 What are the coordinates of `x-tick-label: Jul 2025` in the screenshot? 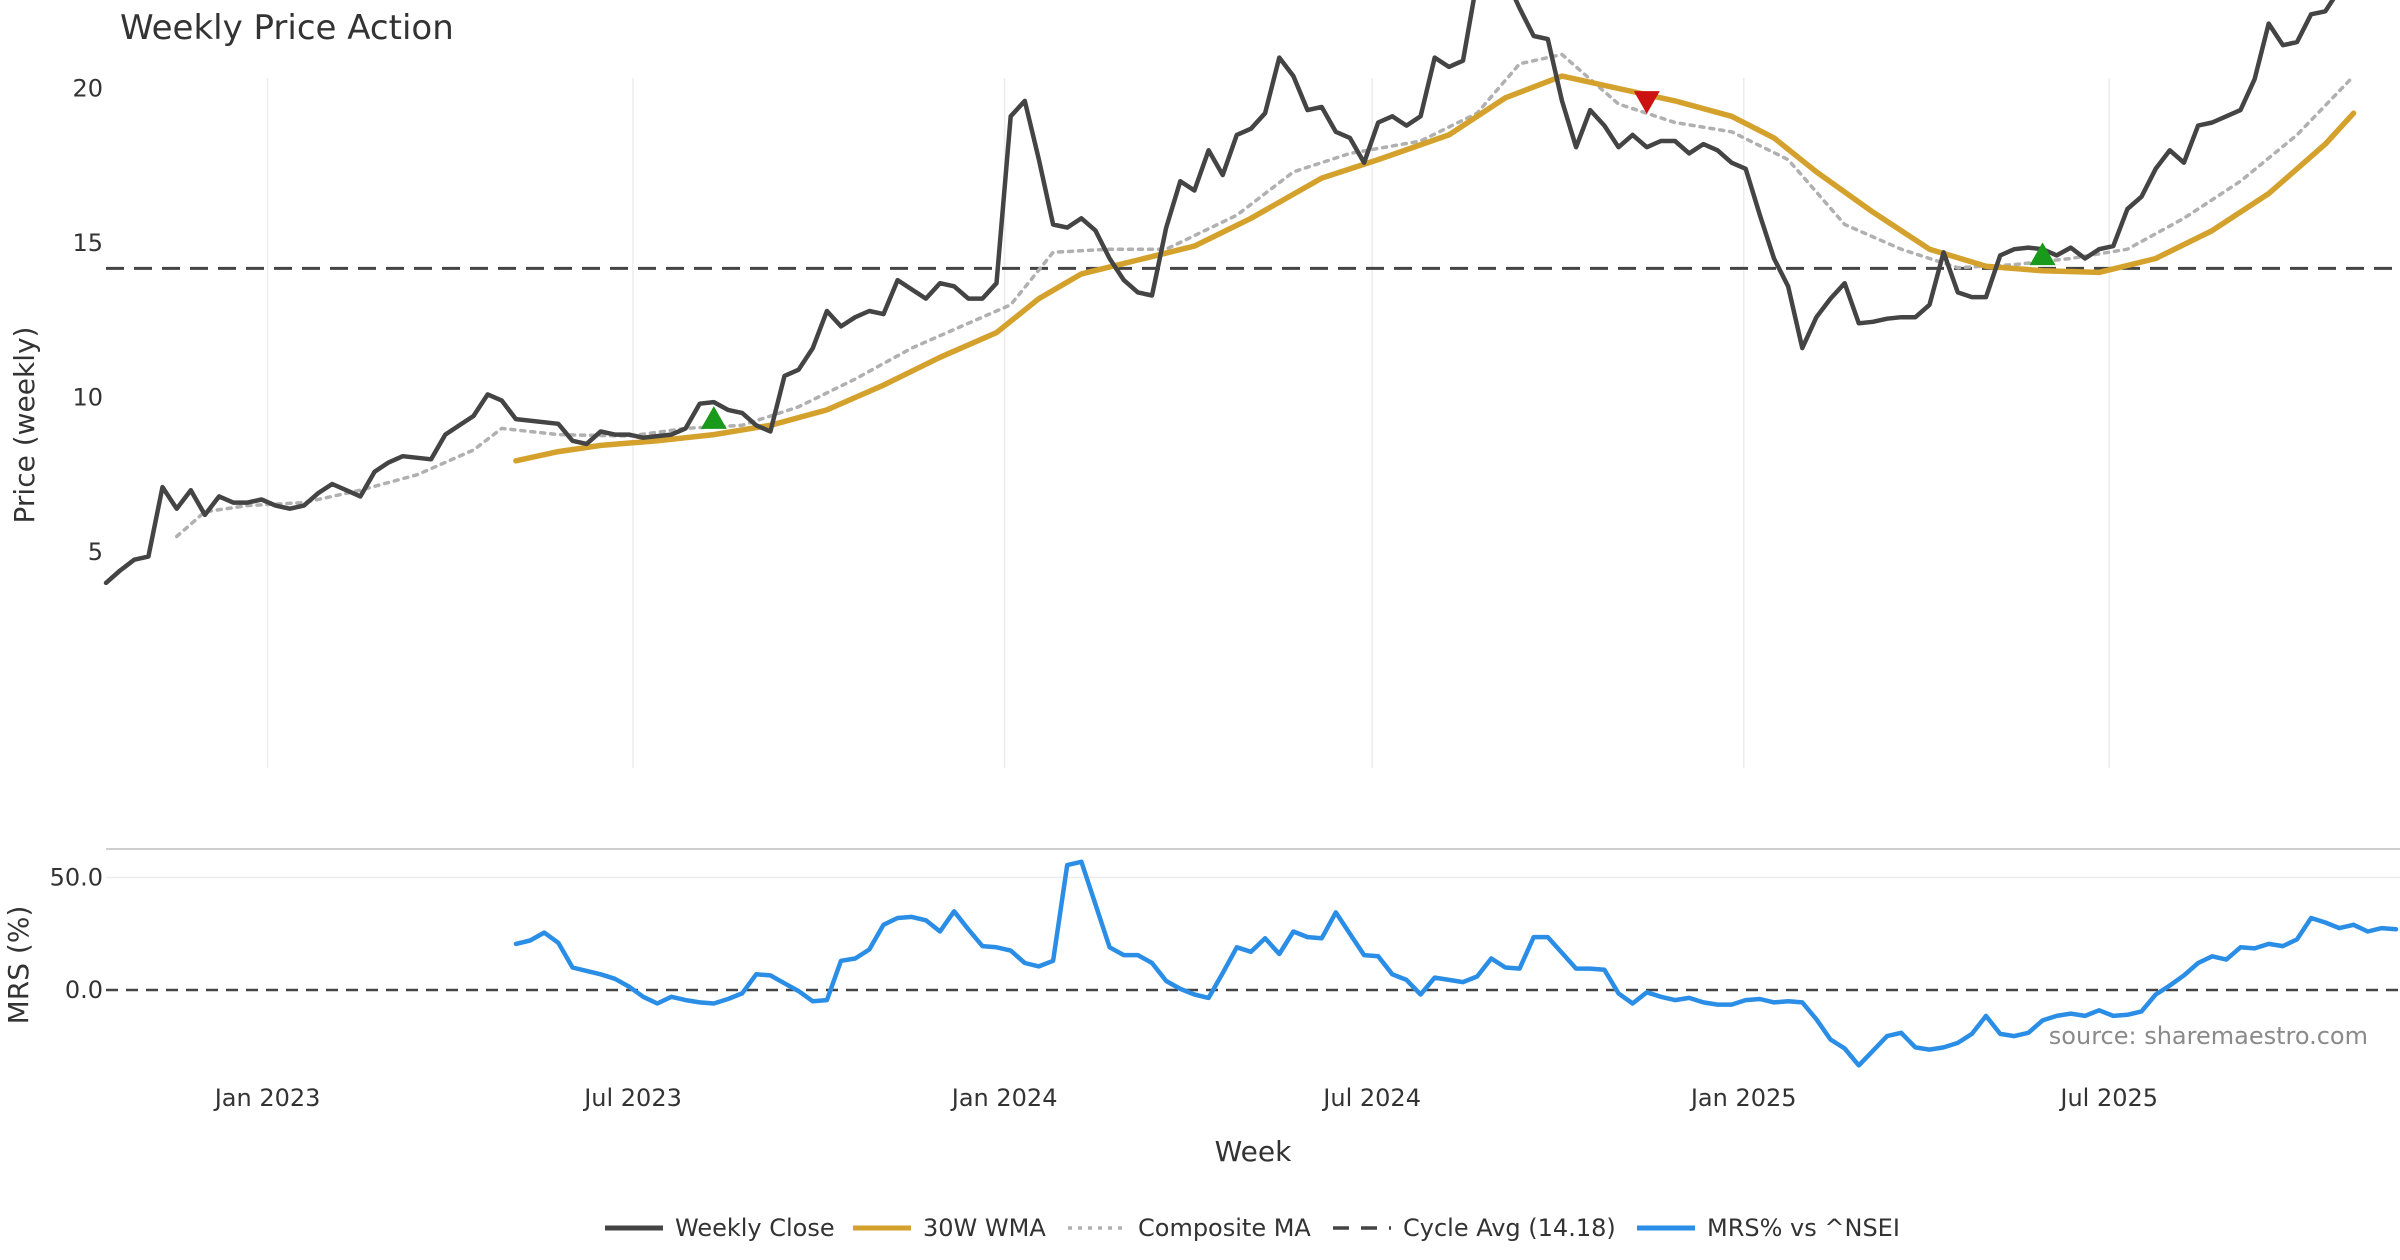 It's located at (2108, 1098).